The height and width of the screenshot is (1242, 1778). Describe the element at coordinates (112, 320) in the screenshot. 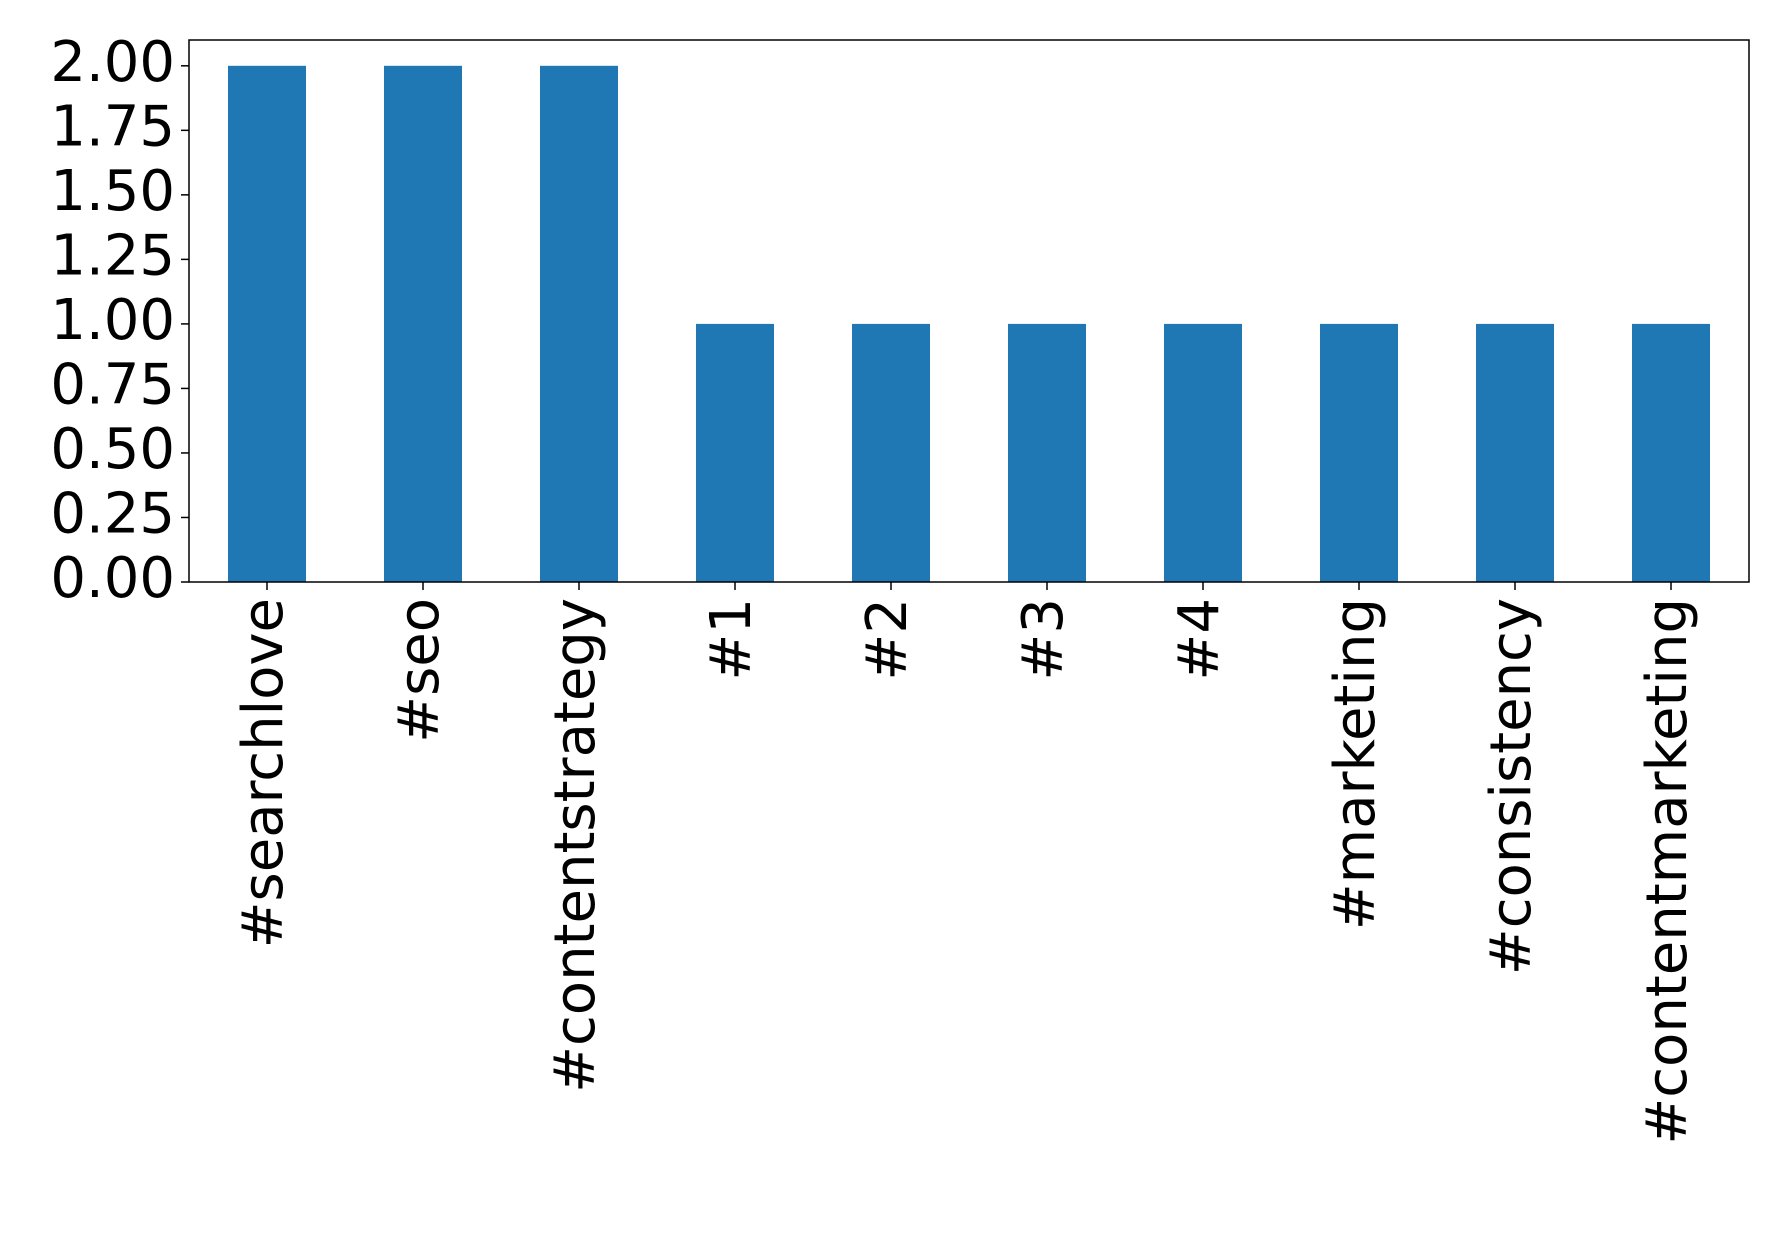

I see `y-tick-label: 1.00` at that location.